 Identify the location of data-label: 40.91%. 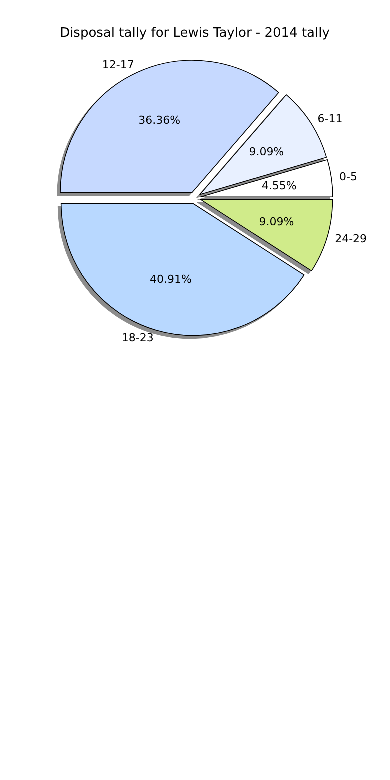
(171, 279).